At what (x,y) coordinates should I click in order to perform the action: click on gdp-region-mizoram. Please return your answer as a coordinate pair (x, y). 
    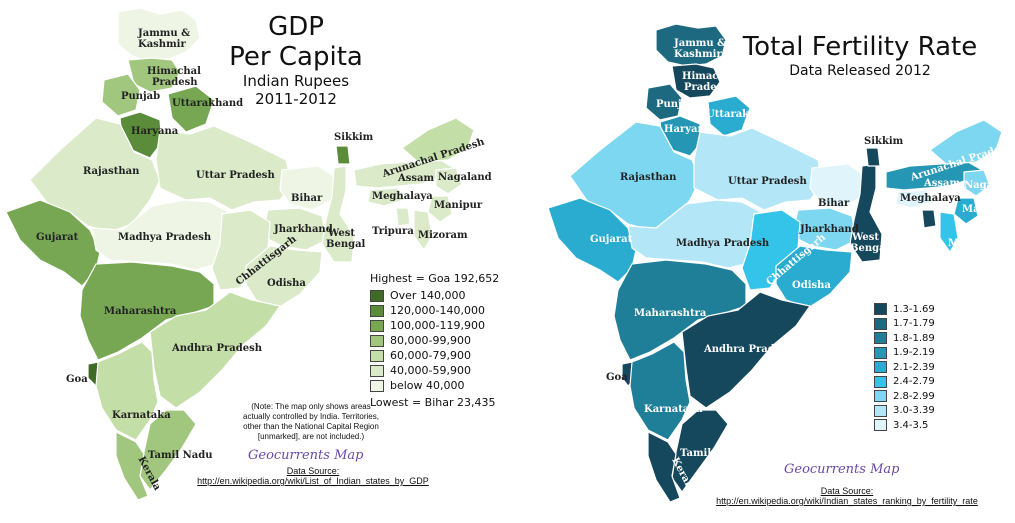
    Looking at the image, I should click on (423, 230).